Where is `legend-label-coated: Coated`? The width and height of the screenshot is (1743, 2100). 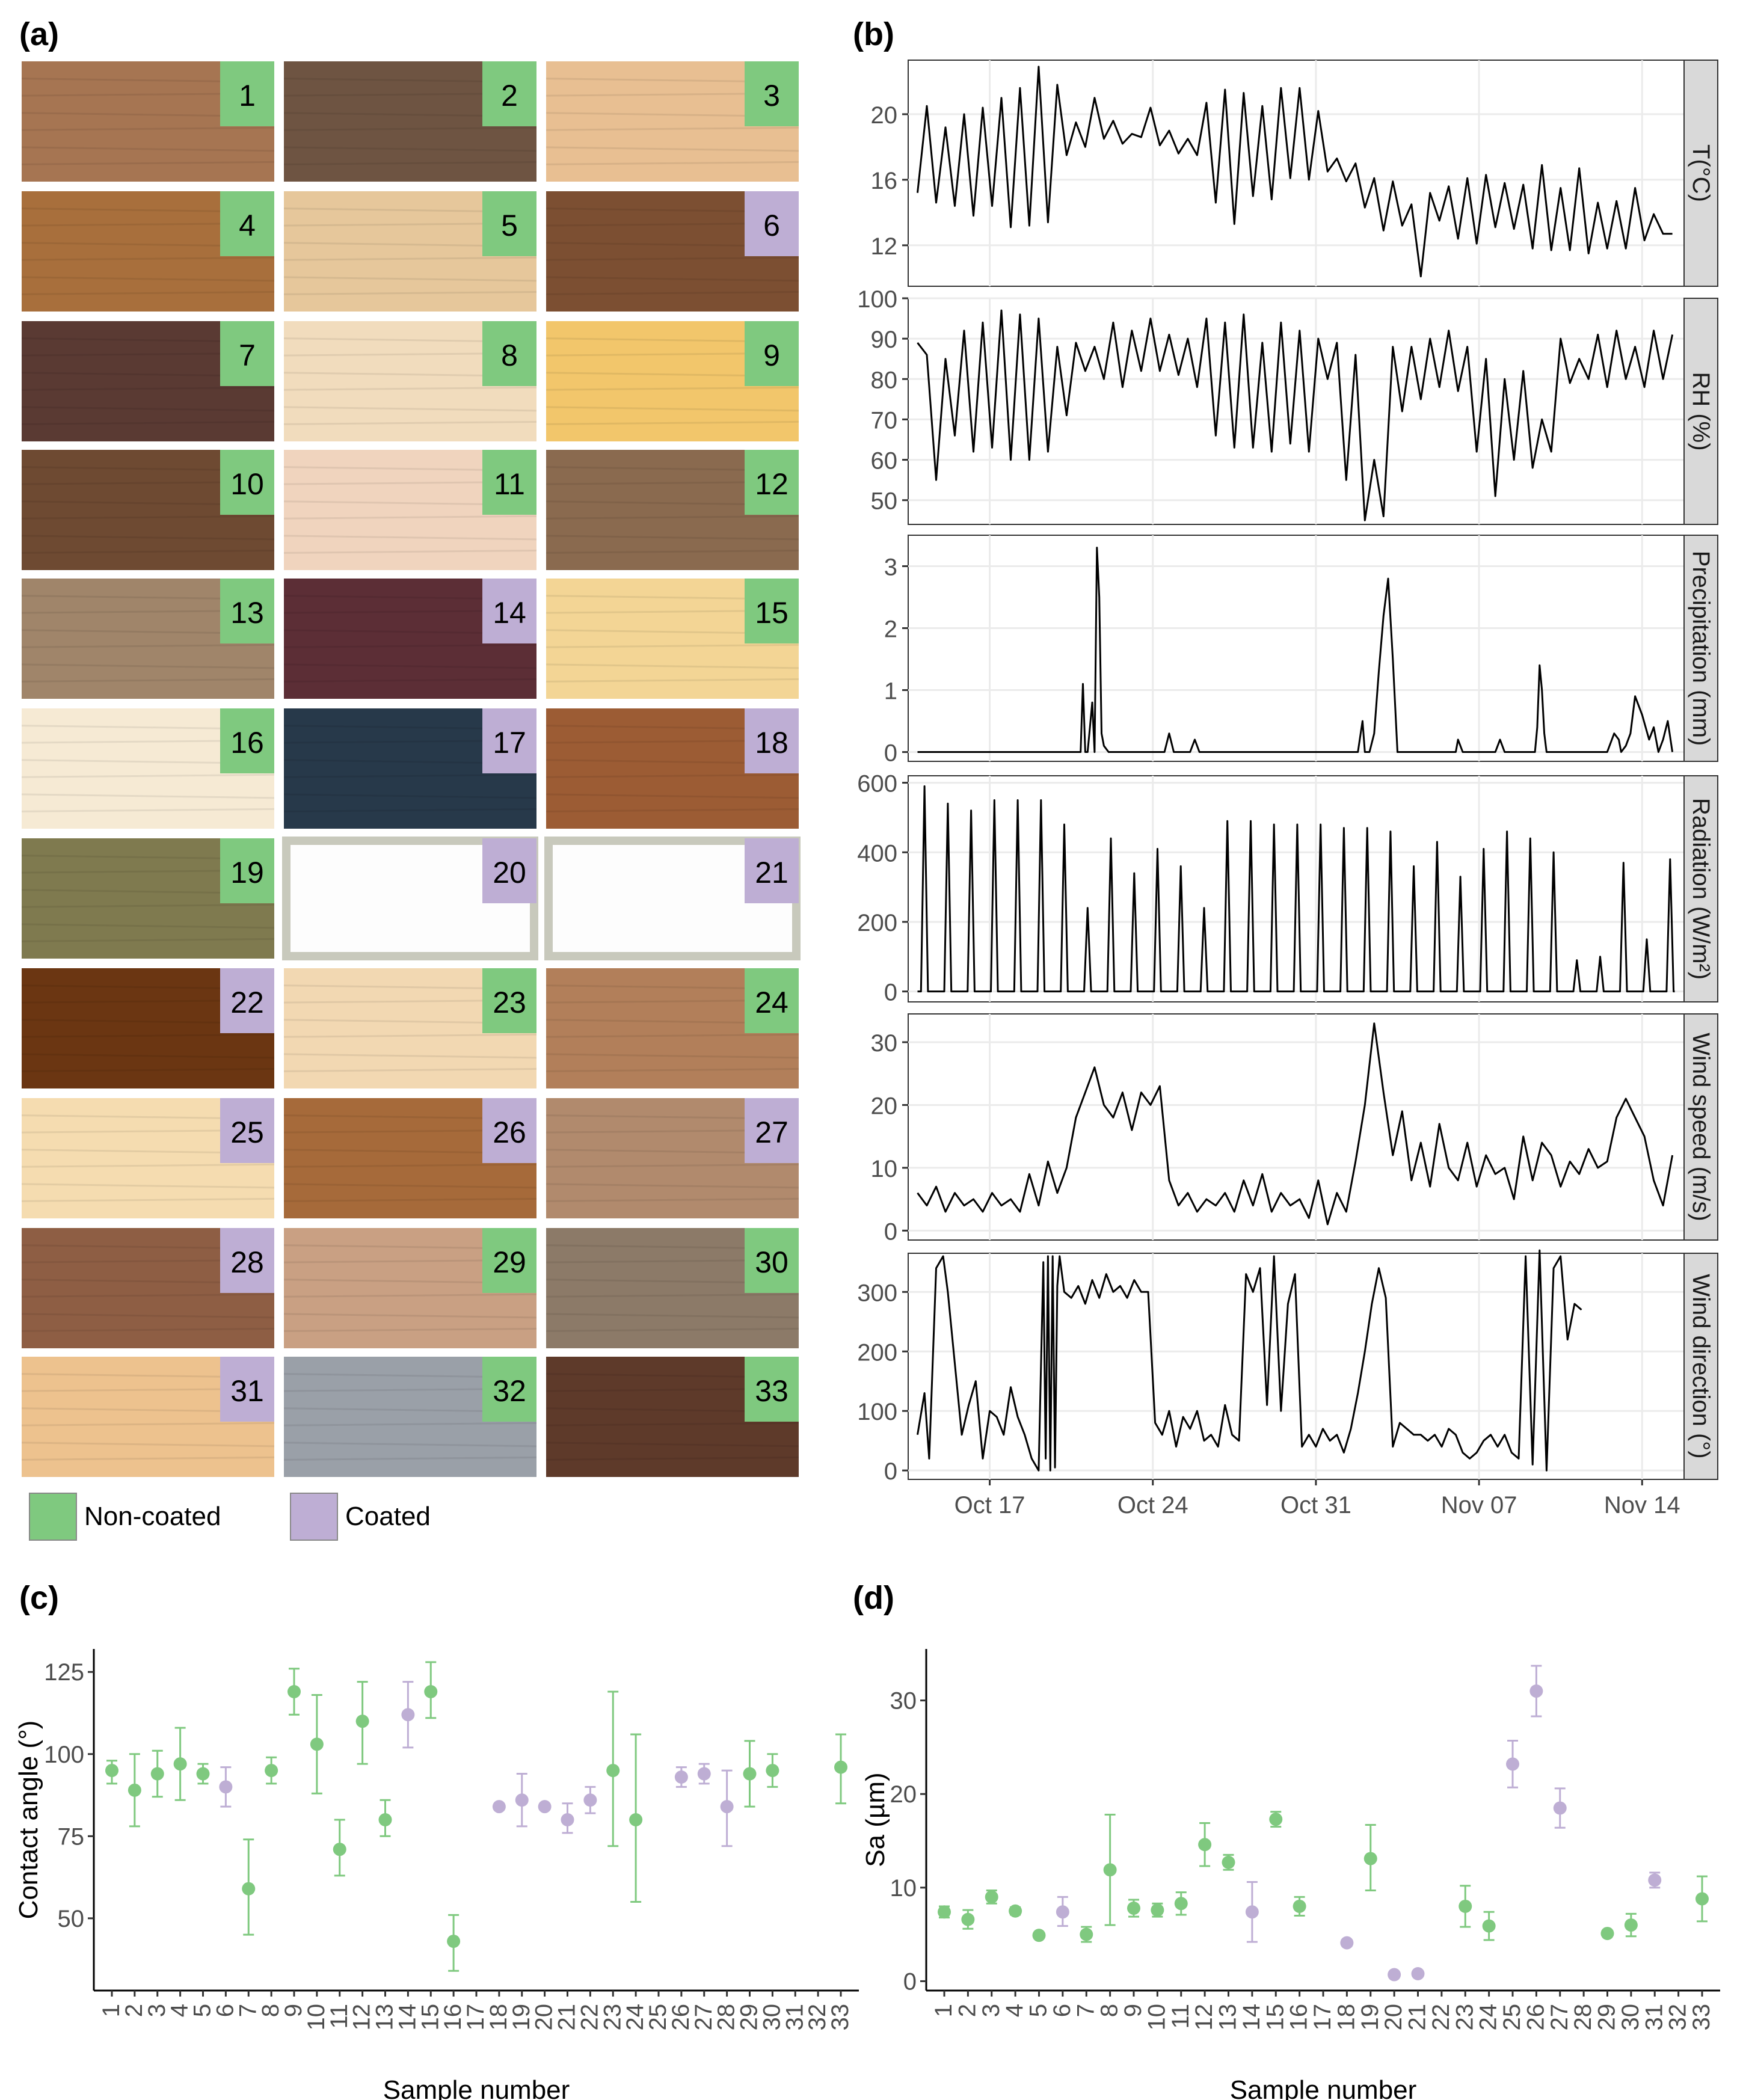
legend-label-coated: Coated is located at coordinates (388, 1516).